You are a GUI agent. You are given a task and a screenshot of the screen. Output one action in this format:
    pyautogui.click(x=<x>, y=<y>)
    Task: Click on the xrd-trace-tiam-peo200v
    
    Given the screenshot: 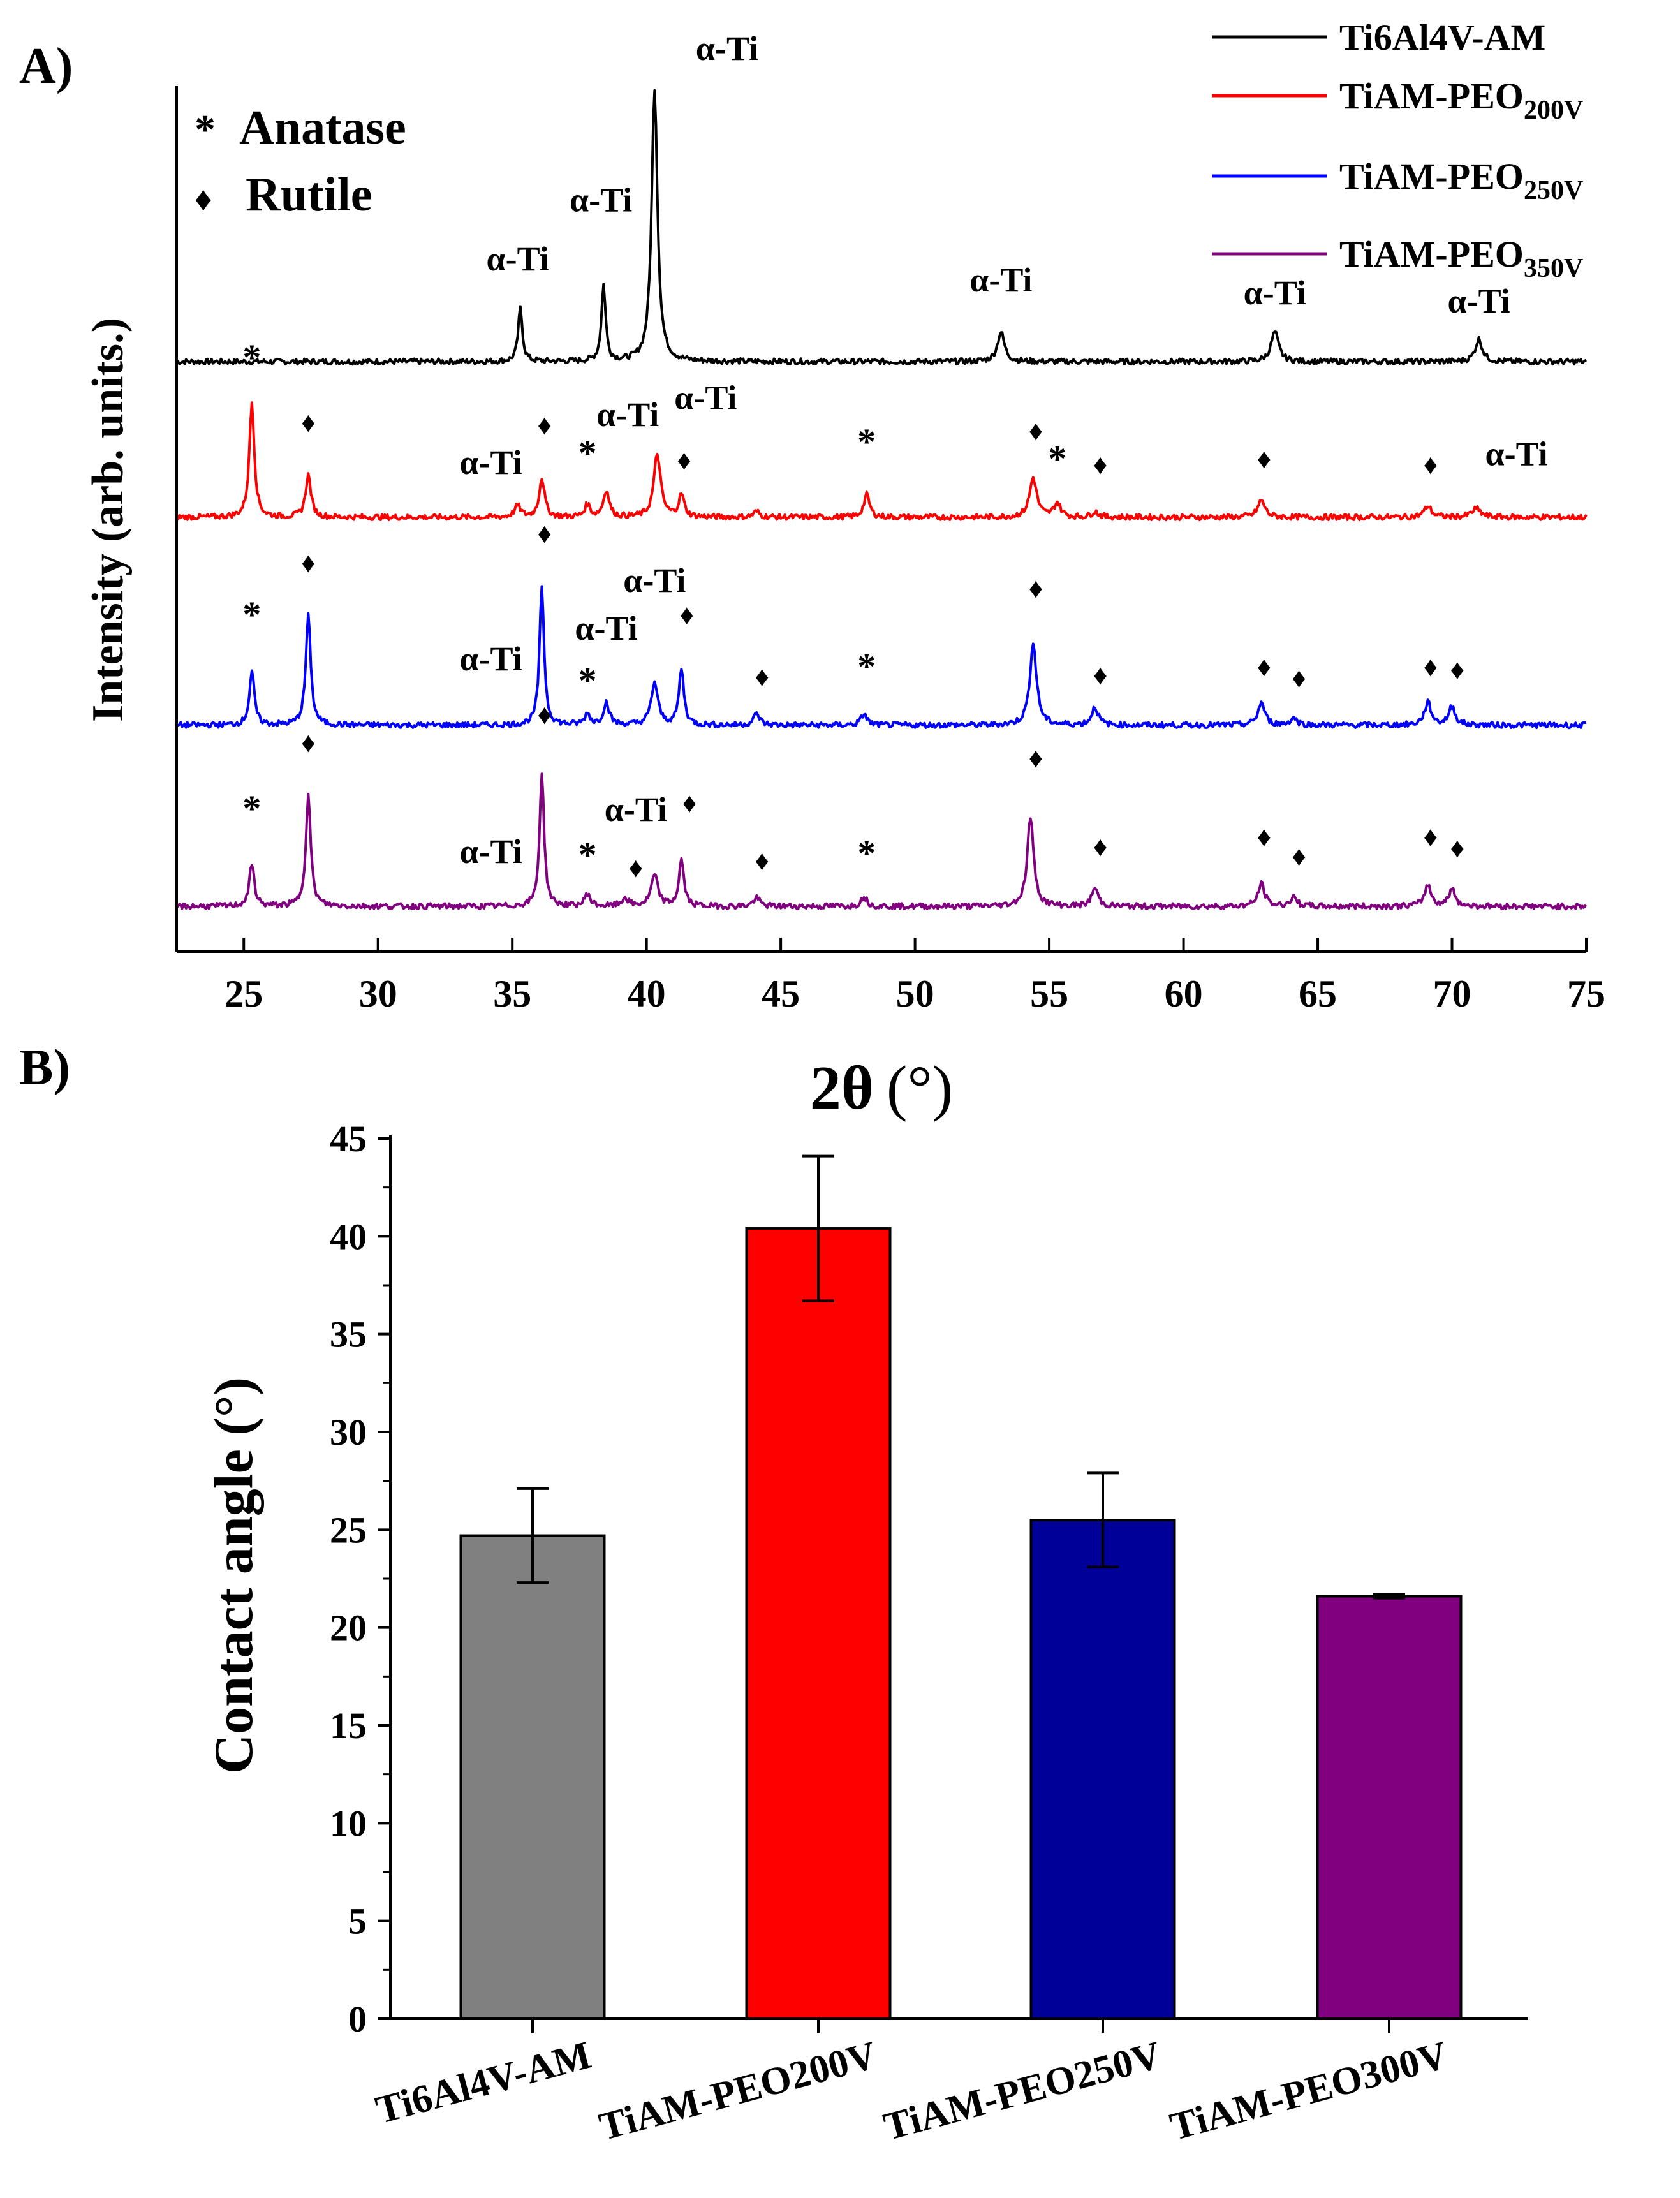 What is the action you would take?
    pyautogui.click(x=881, y=462)
    